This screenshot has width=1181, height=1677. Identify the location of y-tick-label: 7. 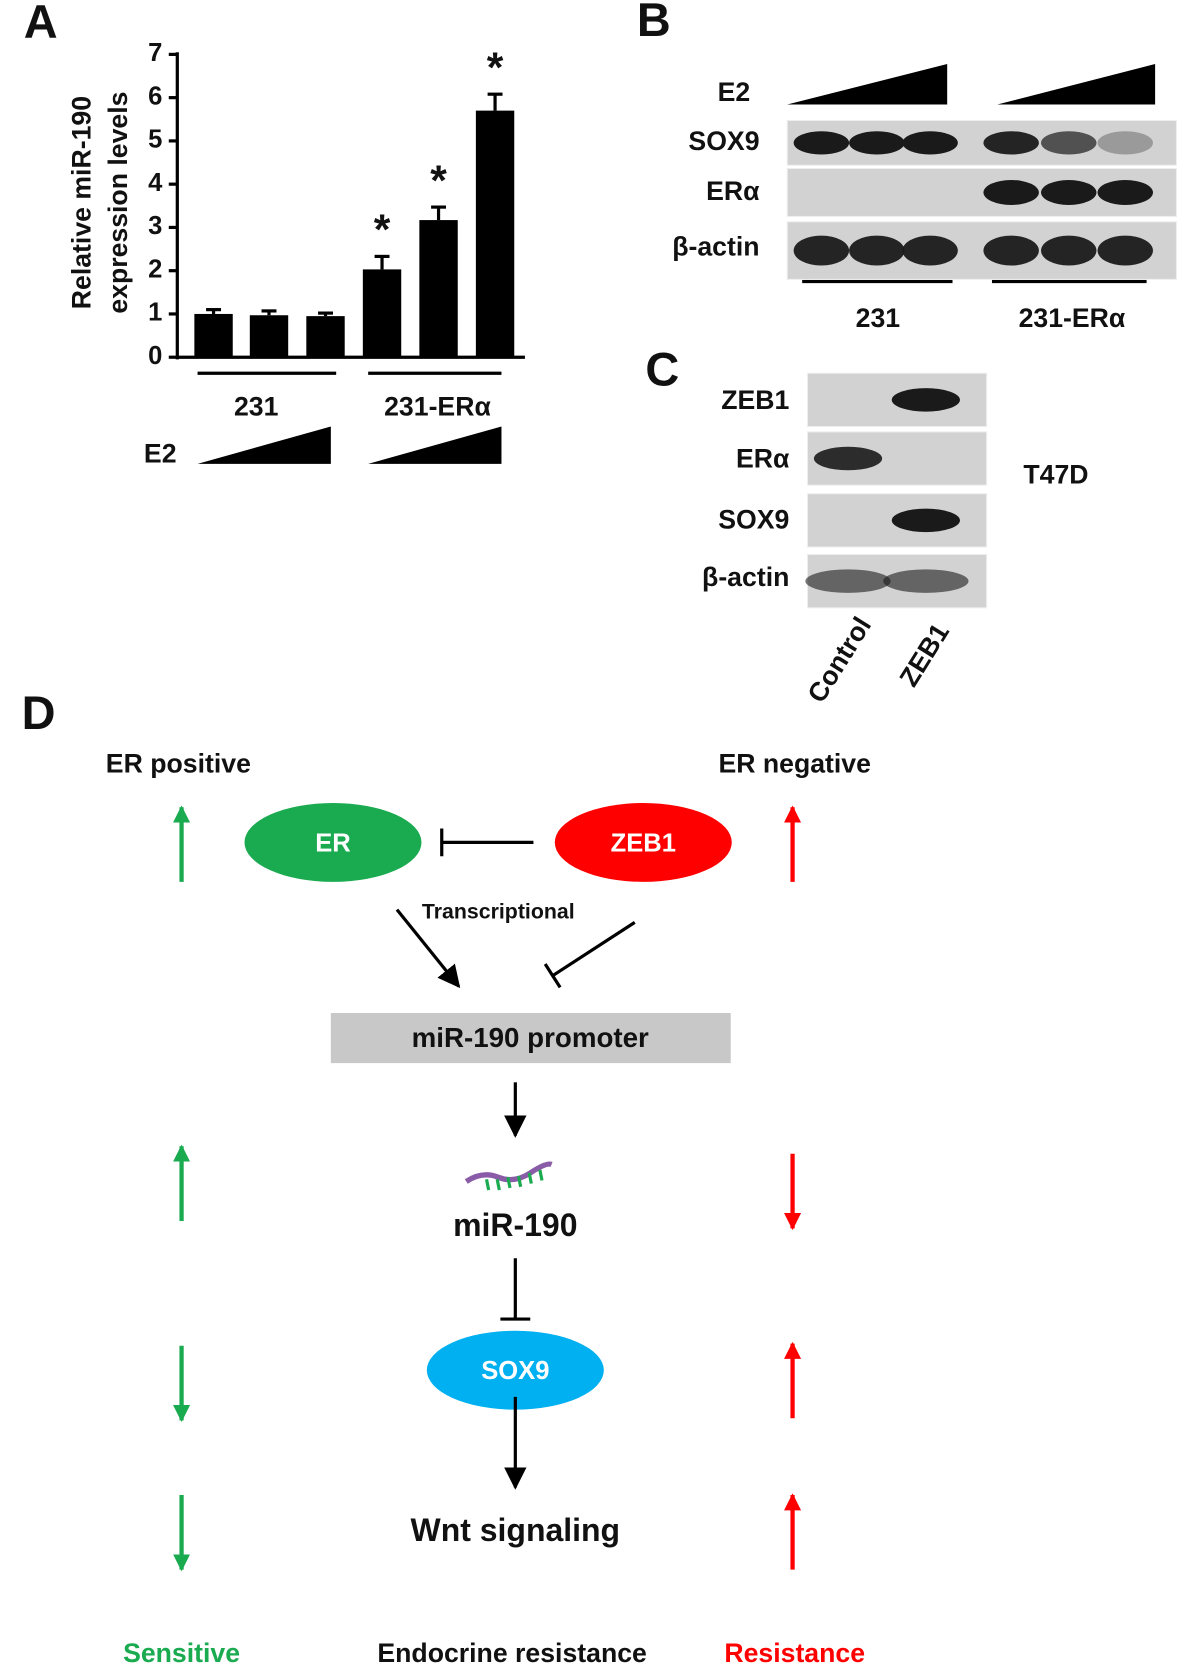
(155, 53).